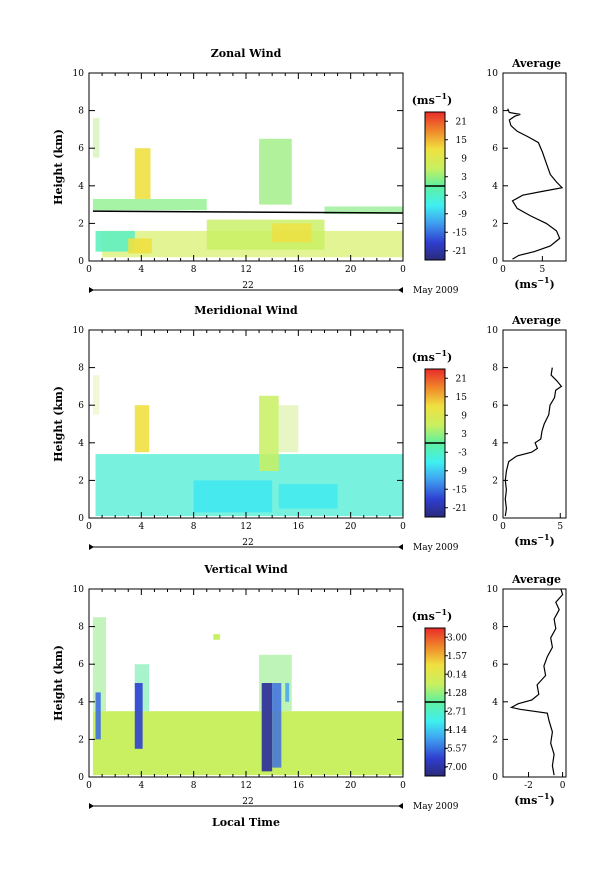  Describe the element at coordinates (457, 657) in the screenshot. I see `colorbar-tick-label: 1.57` at that location.